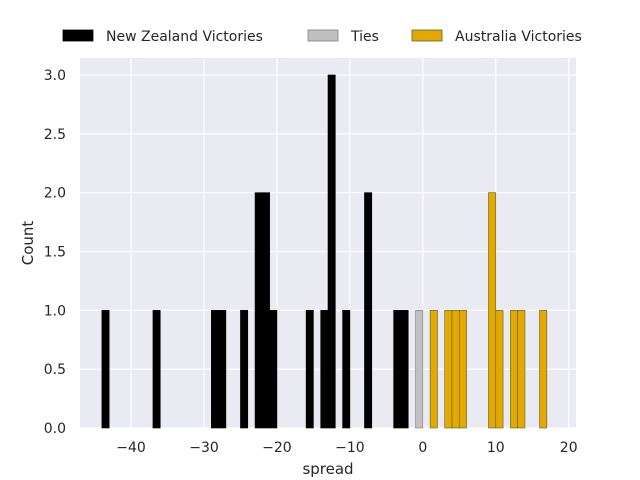 The height and width of the screenshot is (480, 640). I want to click on x-tick-label: −20, so click(277, 448).